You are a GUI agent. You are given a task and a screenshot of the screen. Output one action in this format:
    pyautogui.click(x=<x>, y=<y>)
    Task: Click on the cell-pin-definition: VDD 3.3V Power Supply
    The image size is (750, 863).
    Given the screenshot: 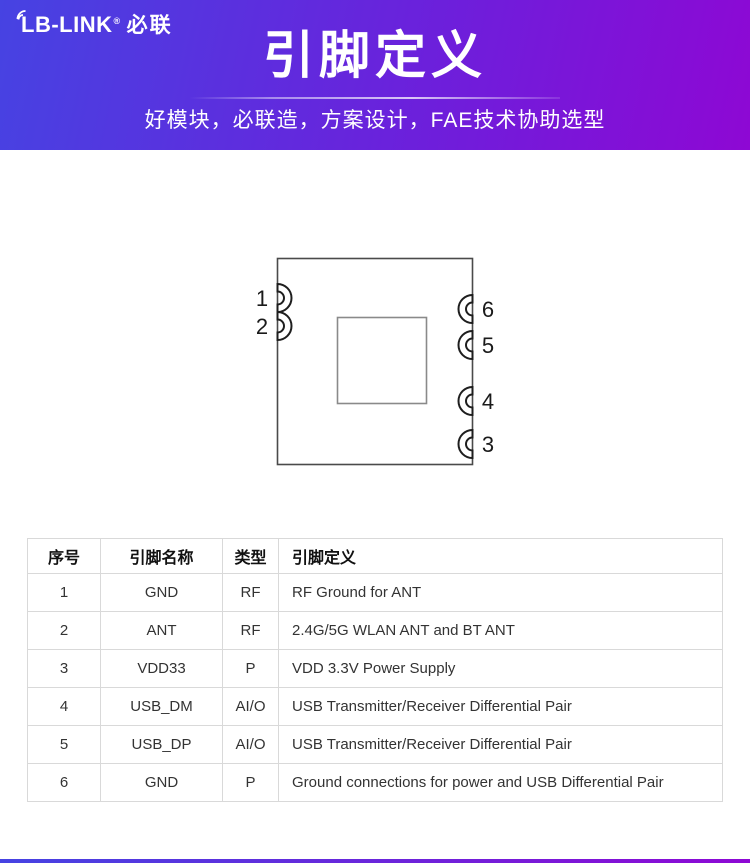 What is the action you would take?
    pyautogui.click(x=500, y=668)
    